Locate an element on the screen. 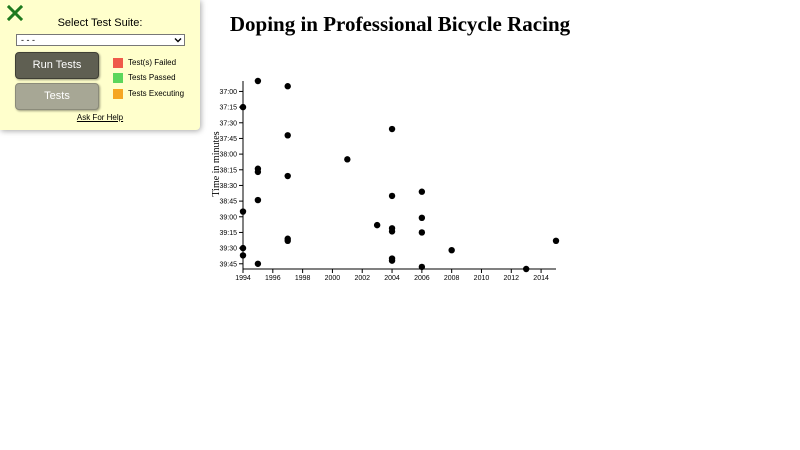  legend-item-failed: Test(s) Failed is located at coordinates (144, 63).